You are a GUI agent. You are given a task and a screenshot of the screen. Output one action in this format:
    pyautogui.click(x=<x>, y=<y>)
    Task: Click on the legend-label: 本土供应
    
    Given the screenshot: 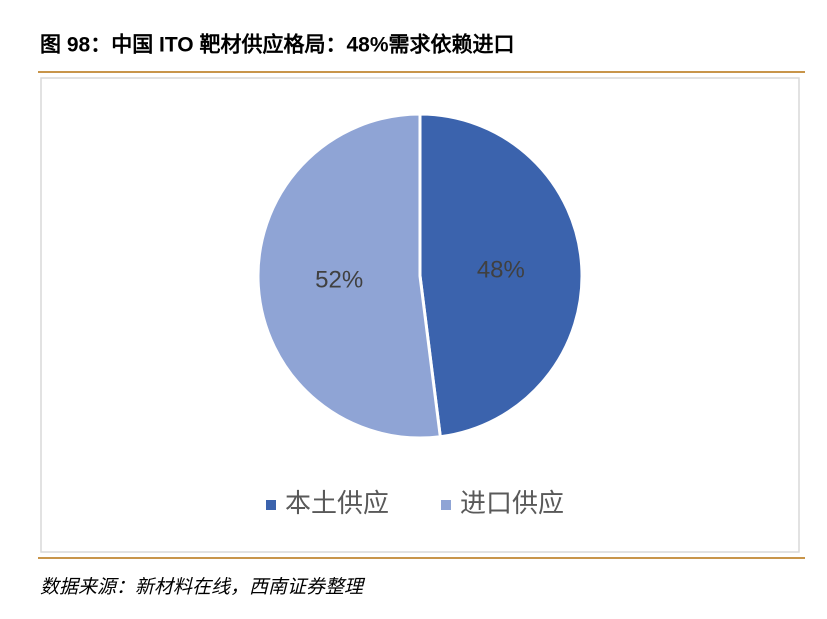 What is the action you would take?
    pyautogui.click(x=337, y=503)
    